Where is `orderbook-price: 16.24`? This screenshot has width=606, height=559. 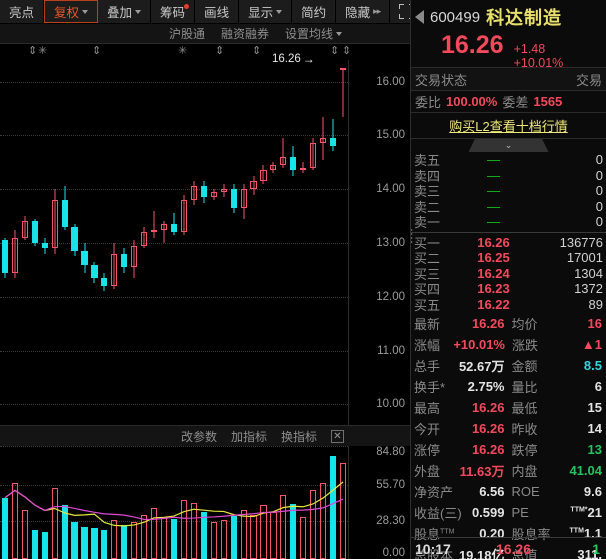 orderbook-price: 16.24 is located at coordinates (493, 273).